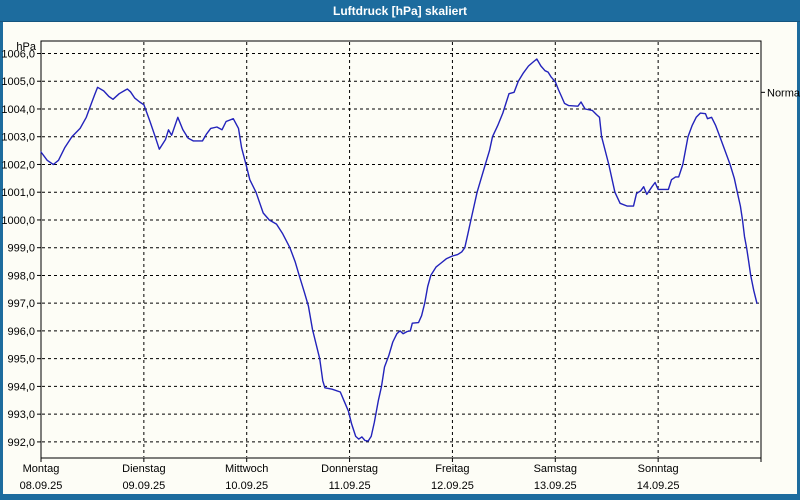 The width and height of the screenshot is (800, 500). What do you see at coordinates (21, 332) in the screenshot?
I see `y-tick-label: 996,0` at bounding box center [21, 332].